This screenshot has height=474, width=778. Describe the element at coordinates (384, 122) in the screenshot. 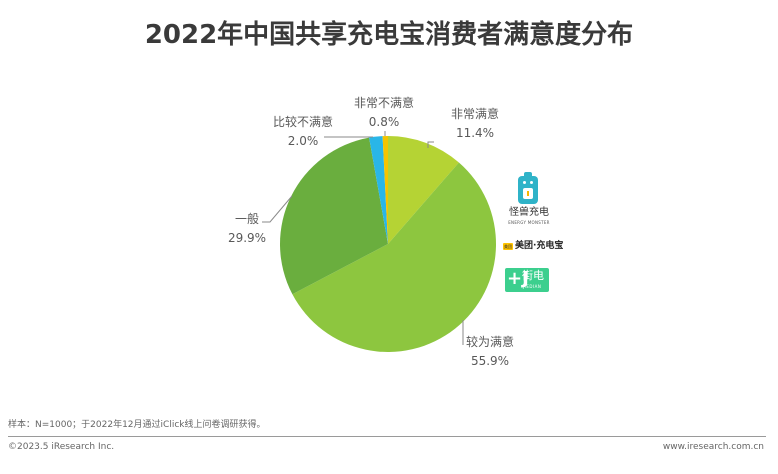

I see `label-value: 0.8%` at that location.